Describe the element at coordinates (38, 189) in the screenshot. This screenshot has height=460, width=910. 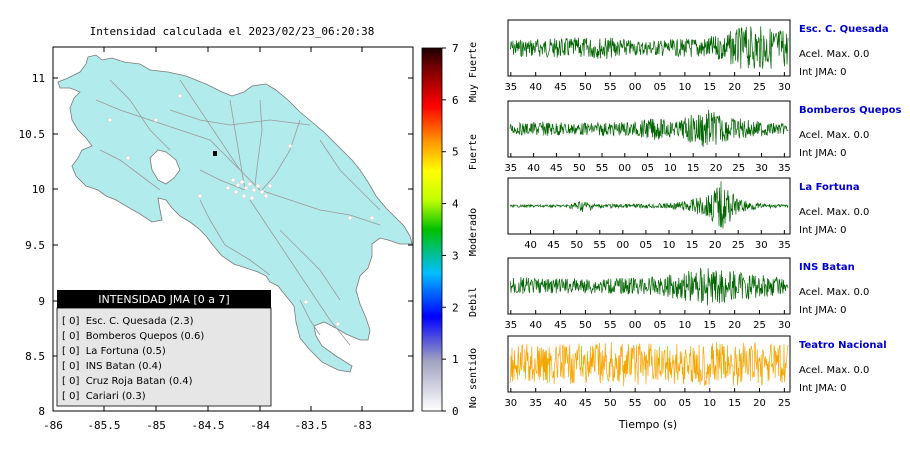
I see `map-y-tick-label: 10` at that location.